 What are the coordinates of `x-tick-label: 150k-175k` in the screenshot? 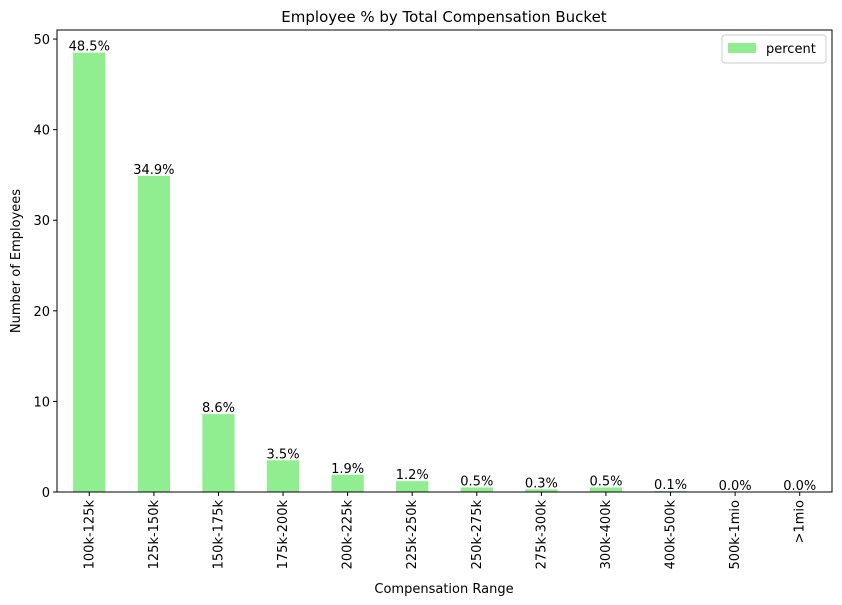 It's located at (218, 535).